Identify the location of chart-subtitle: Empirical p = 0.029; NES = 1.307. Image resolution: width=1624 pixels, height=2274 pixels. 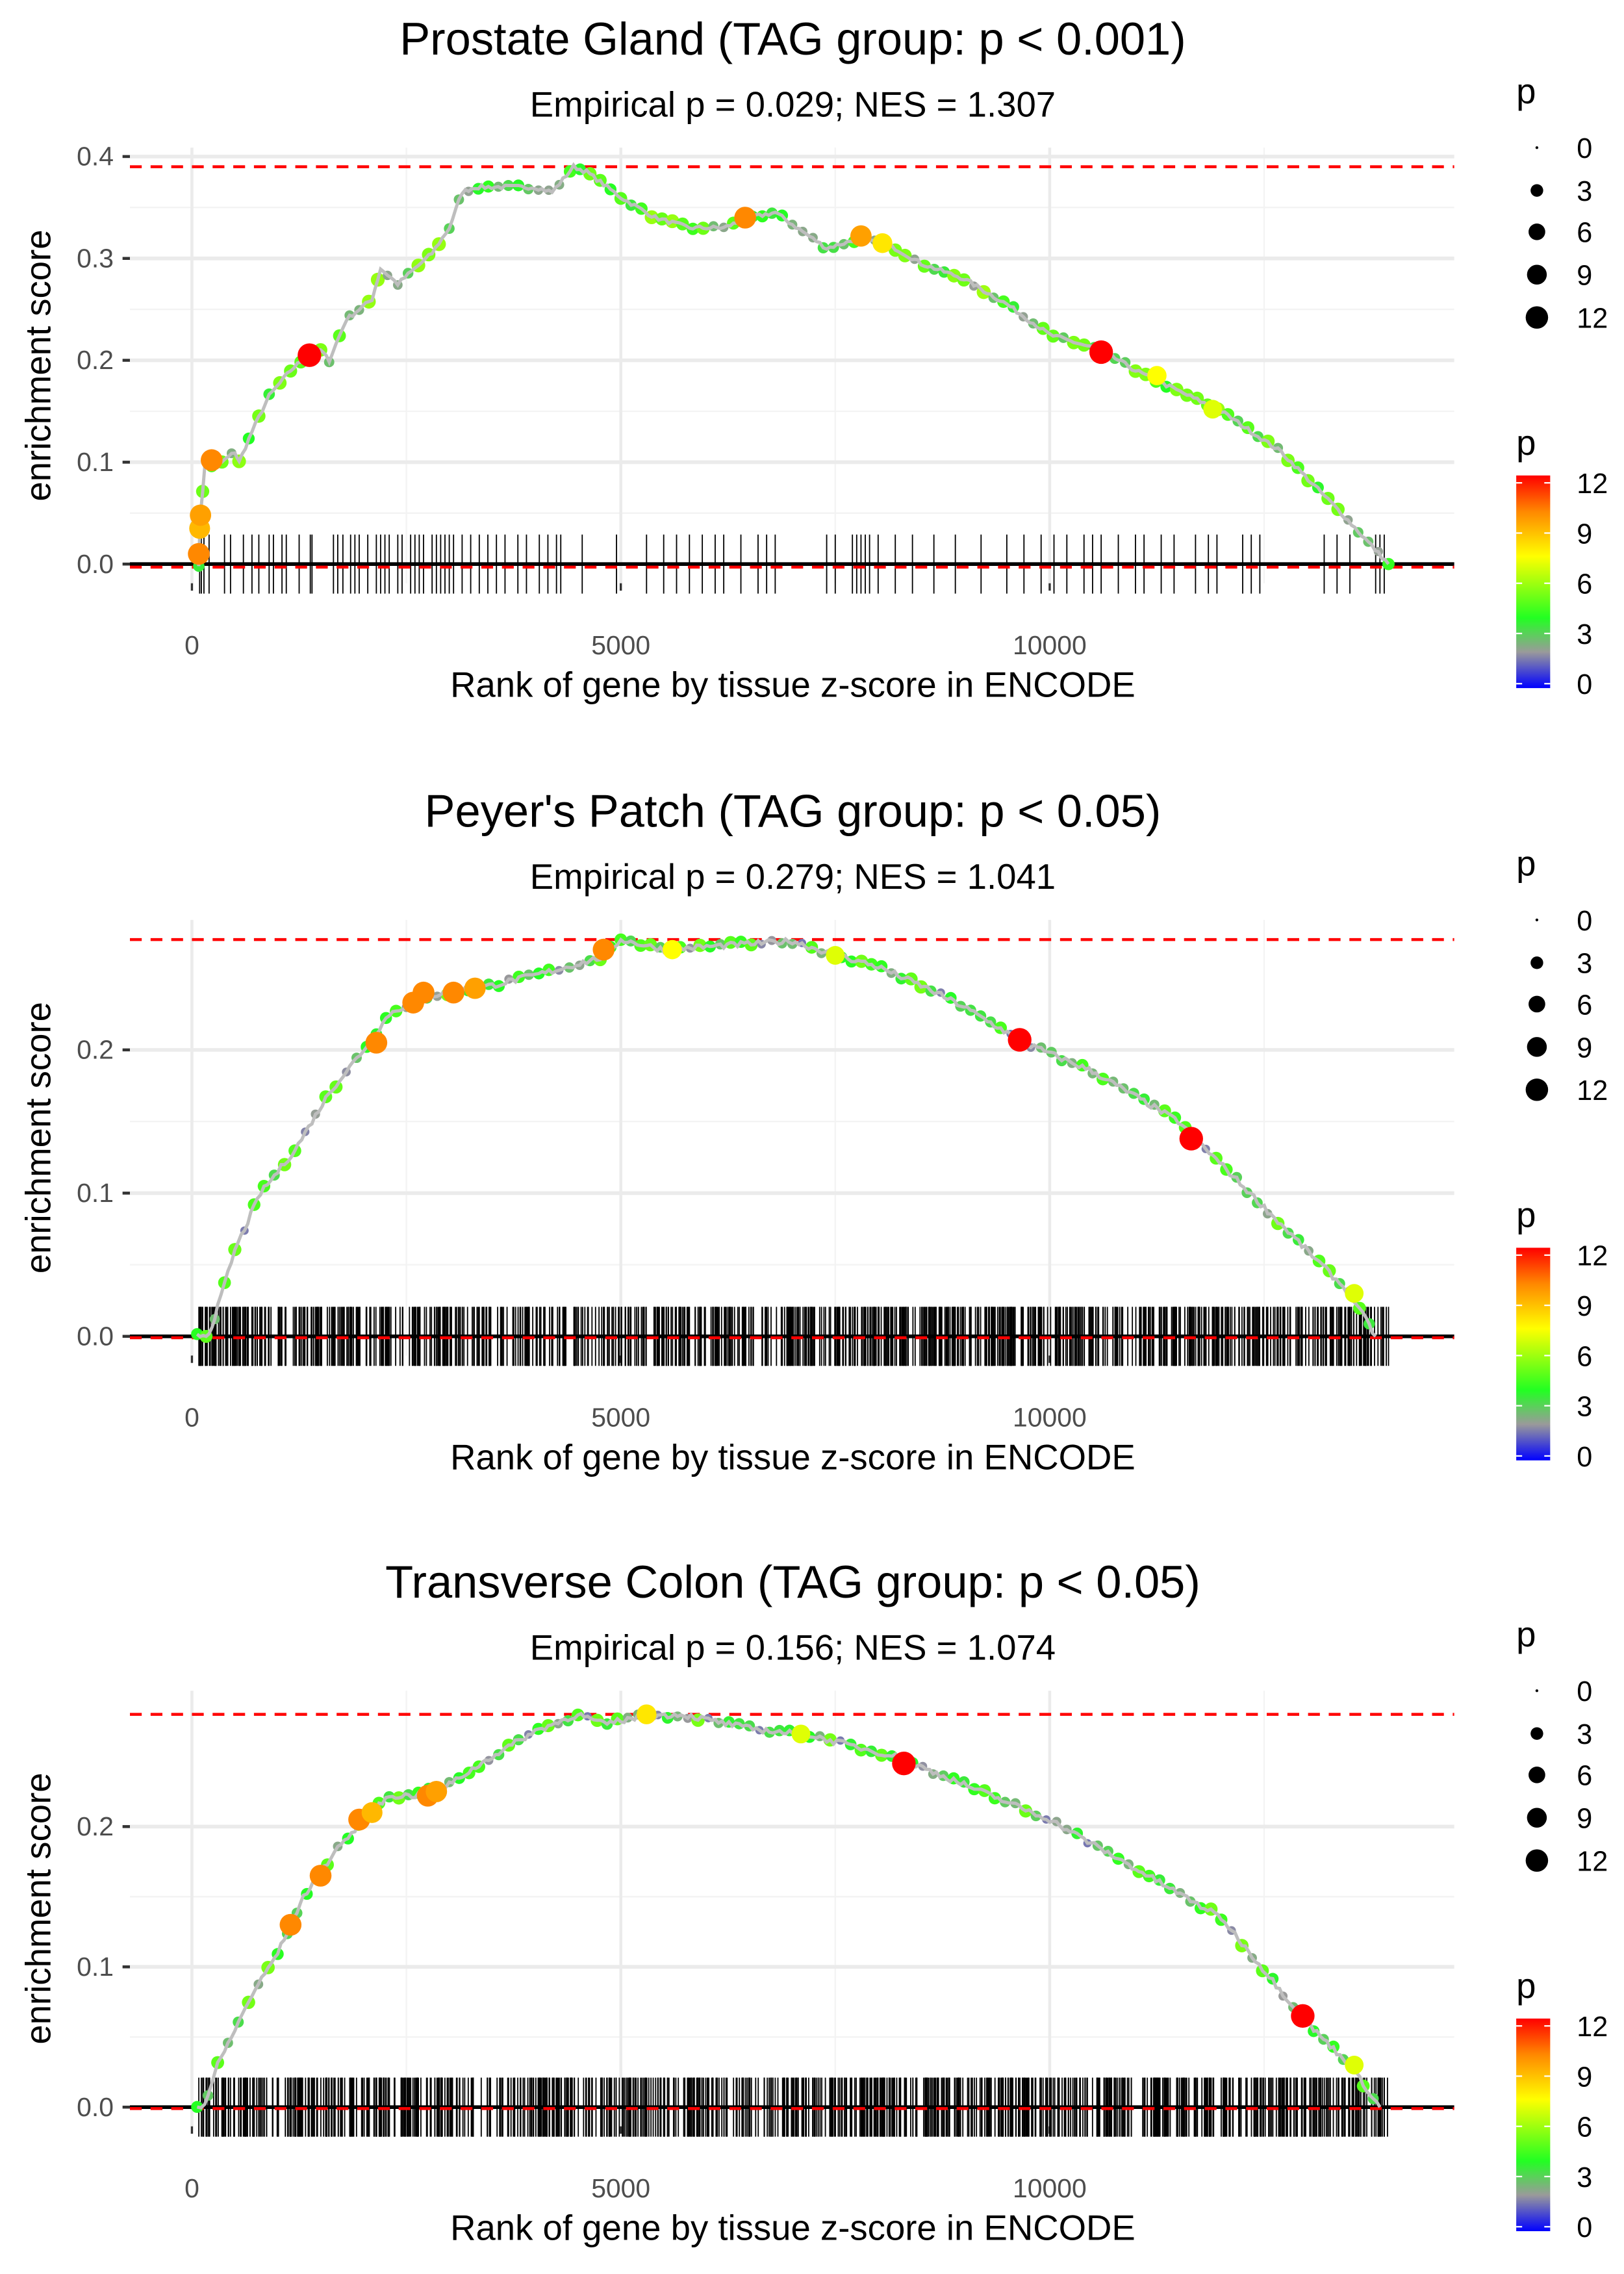
(793, 105).